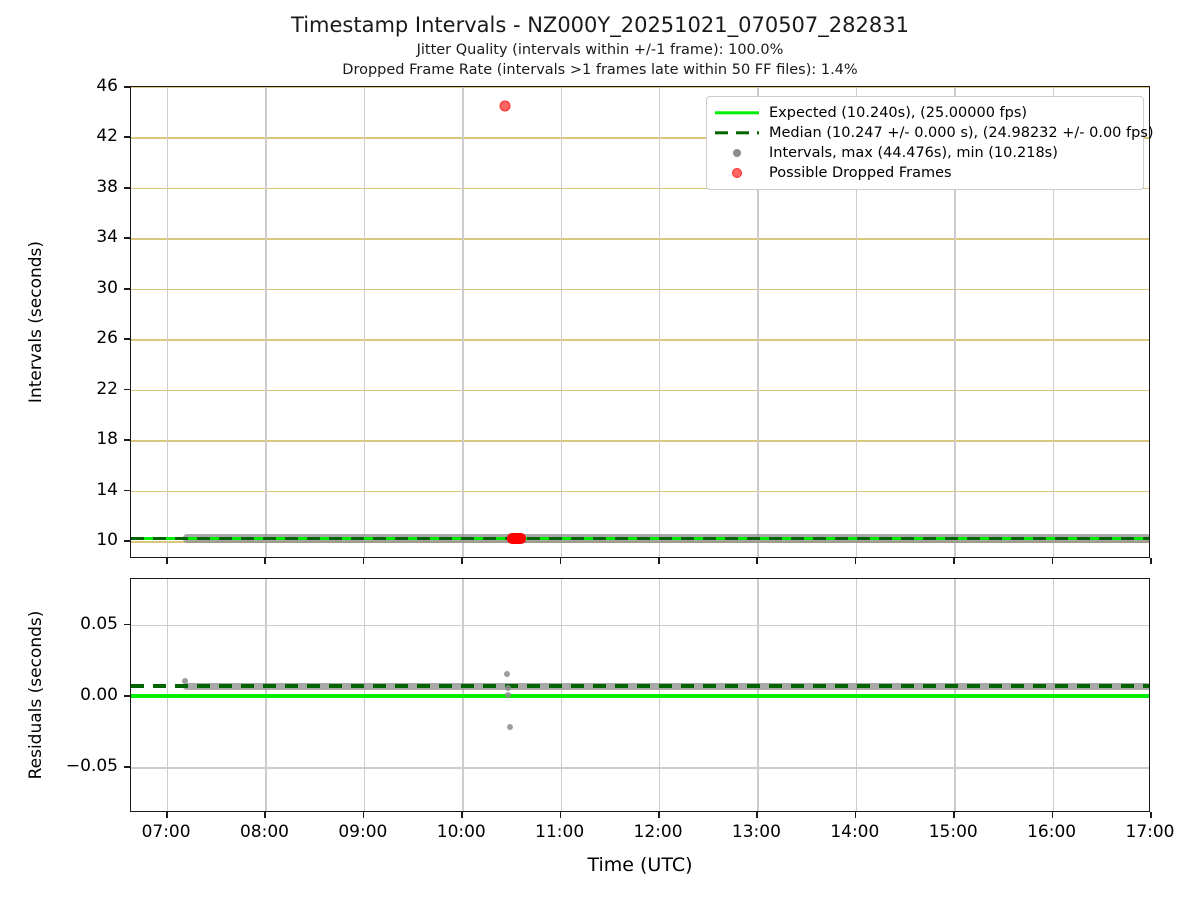  I want to click on x-tick-label: 08:00, so click(264, 832).